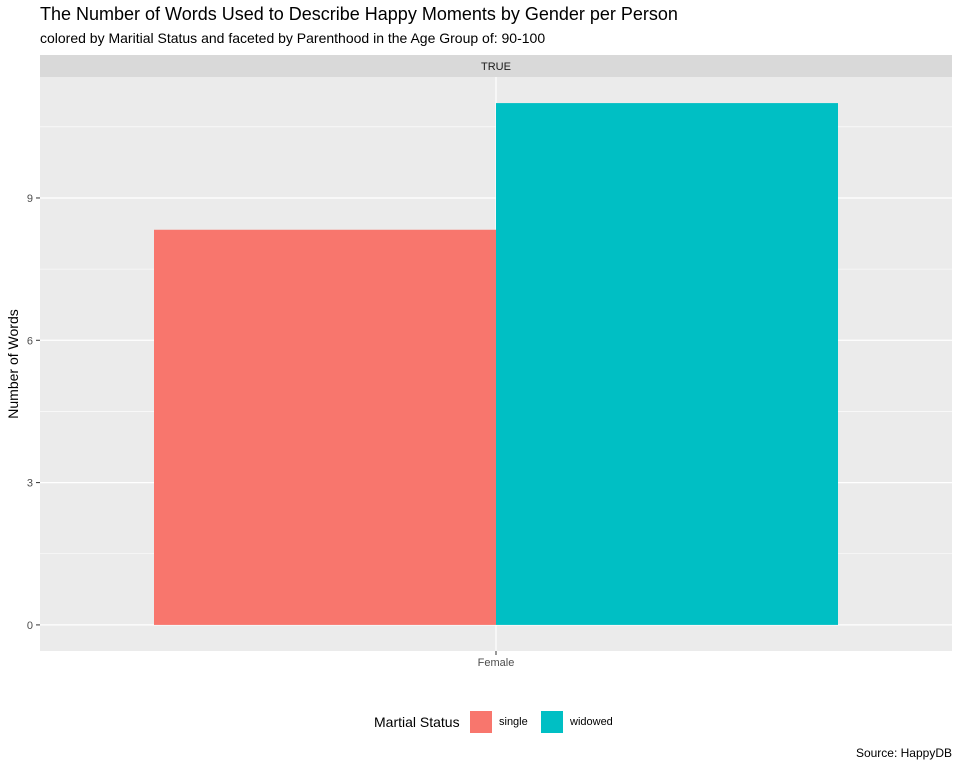 The image size is (960, 768). What do you see at coordinates (30, 484) in the screenshot?
I see `y-tick-label: 3` at bounding box center [30, 484].